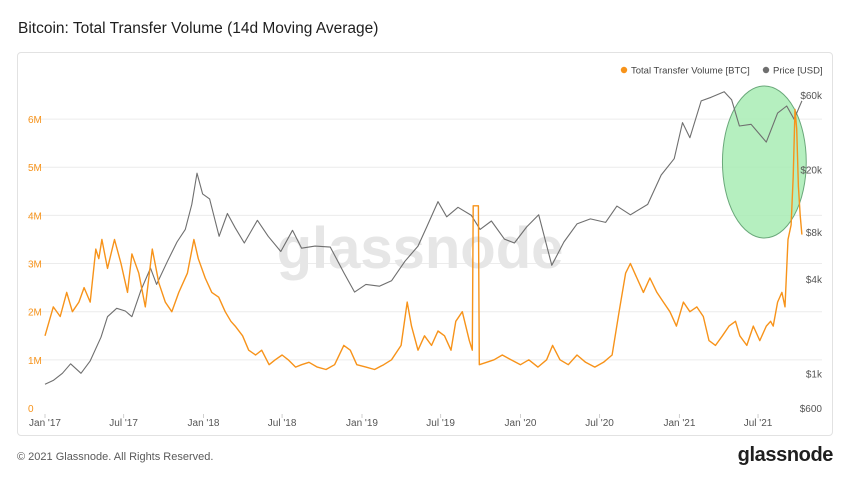 The width and height of the screenshot is (850, 478). Describe the element at coordinates (811, 409) in the screenshot. I see `y-right-tick-label: $600` at that location.